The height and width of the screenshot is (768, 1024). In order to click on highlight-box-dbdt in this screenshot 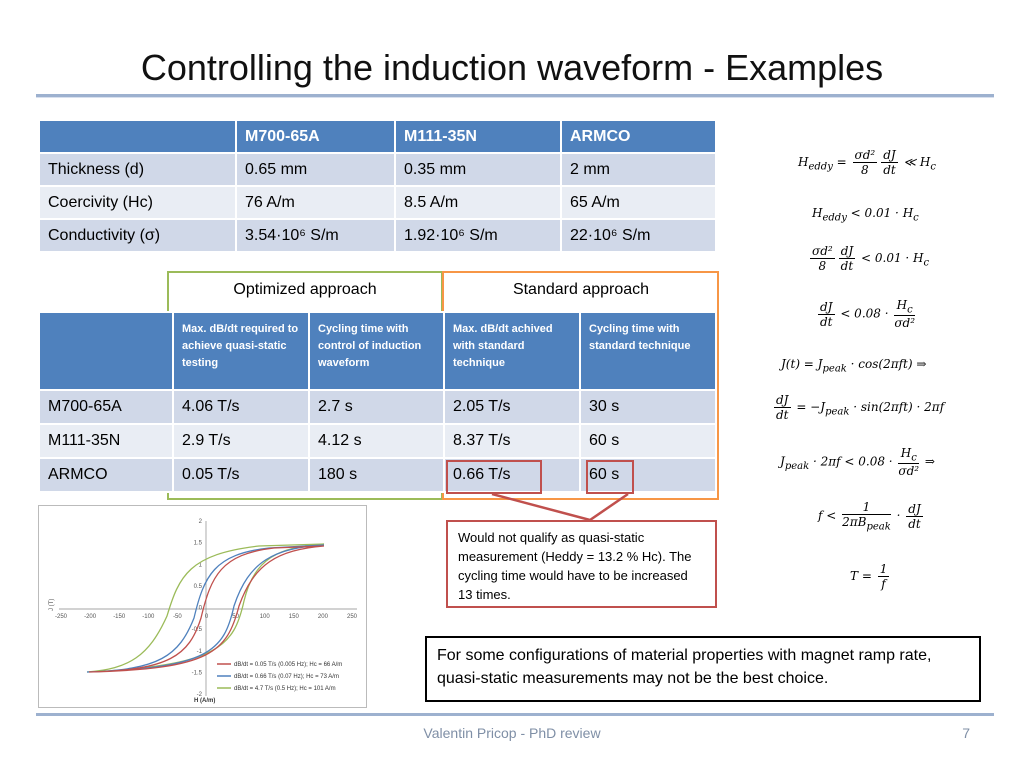, I will do `click(494, 477)`.